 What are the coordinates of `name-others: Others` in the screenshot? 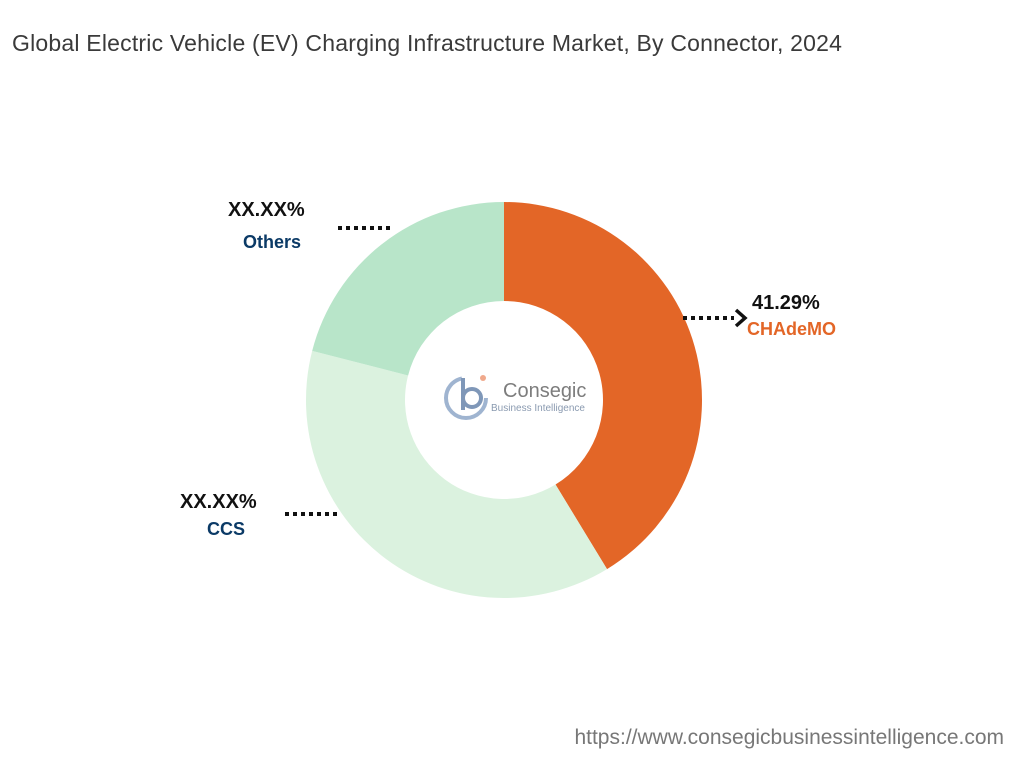 It's located at (272, 242).